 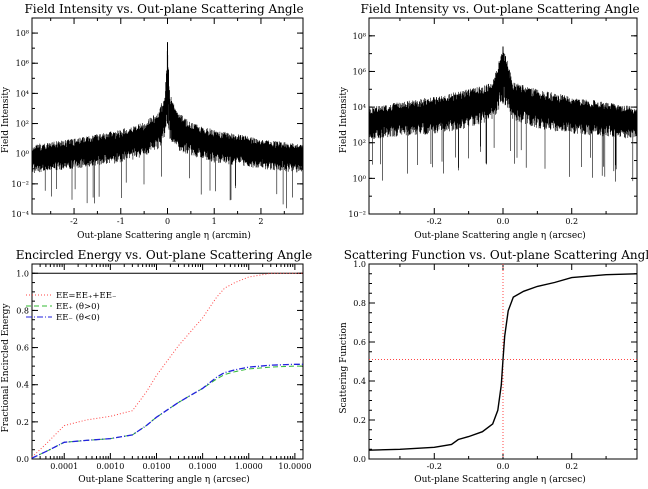 I want to click on x-tick-label: 10.0000, so click(x=294, y=466).